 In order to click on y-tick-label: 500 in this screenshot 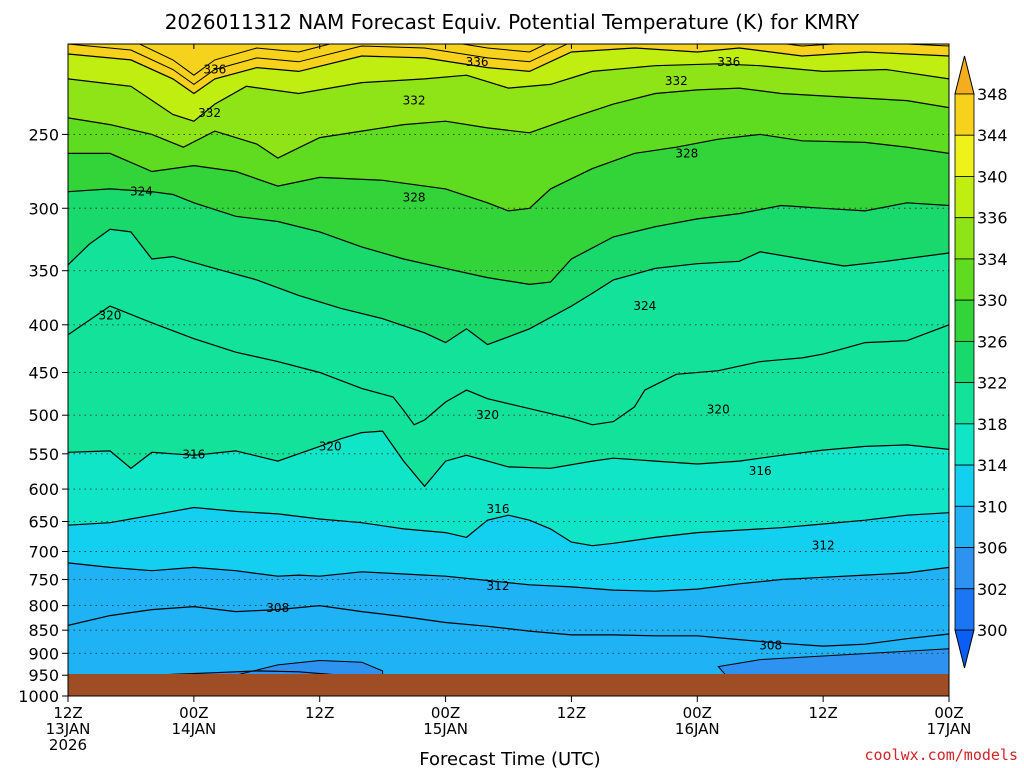, I will do `click(43, 415)`.